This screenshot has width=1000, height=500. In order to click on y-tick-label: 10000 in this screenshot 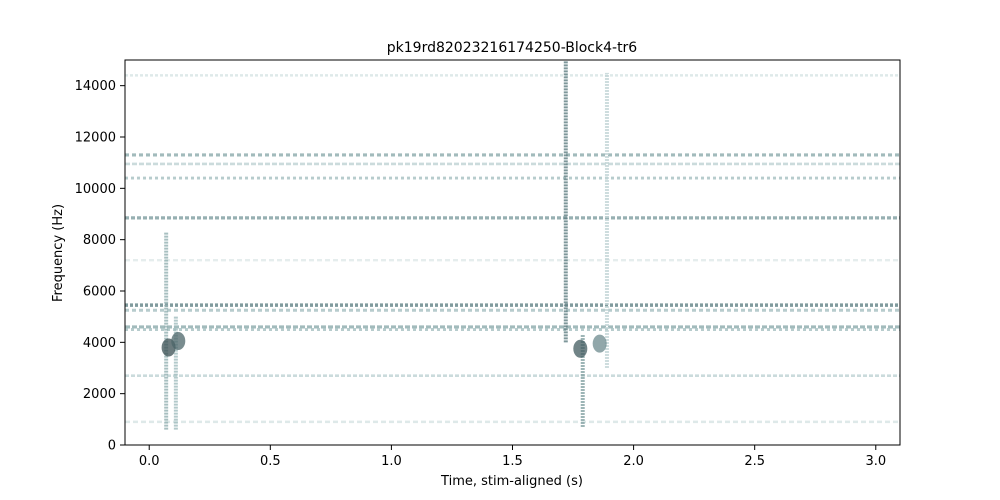, I will do `click(95, 189)`.